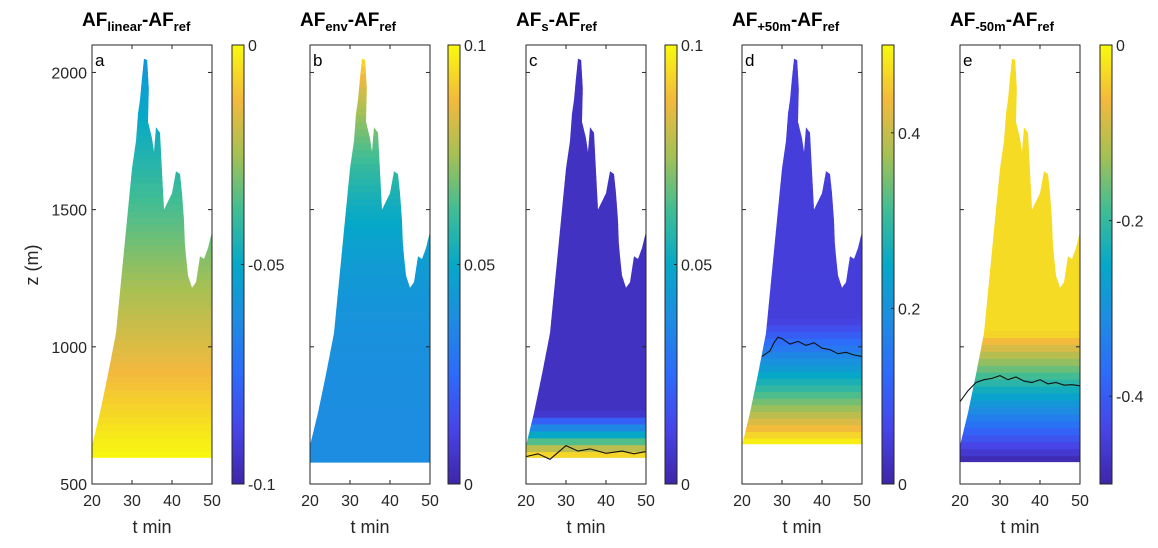 The width and height of the screenshot is (1158, 548). I want to click on x-tick-label: 40, so click(606, 501).